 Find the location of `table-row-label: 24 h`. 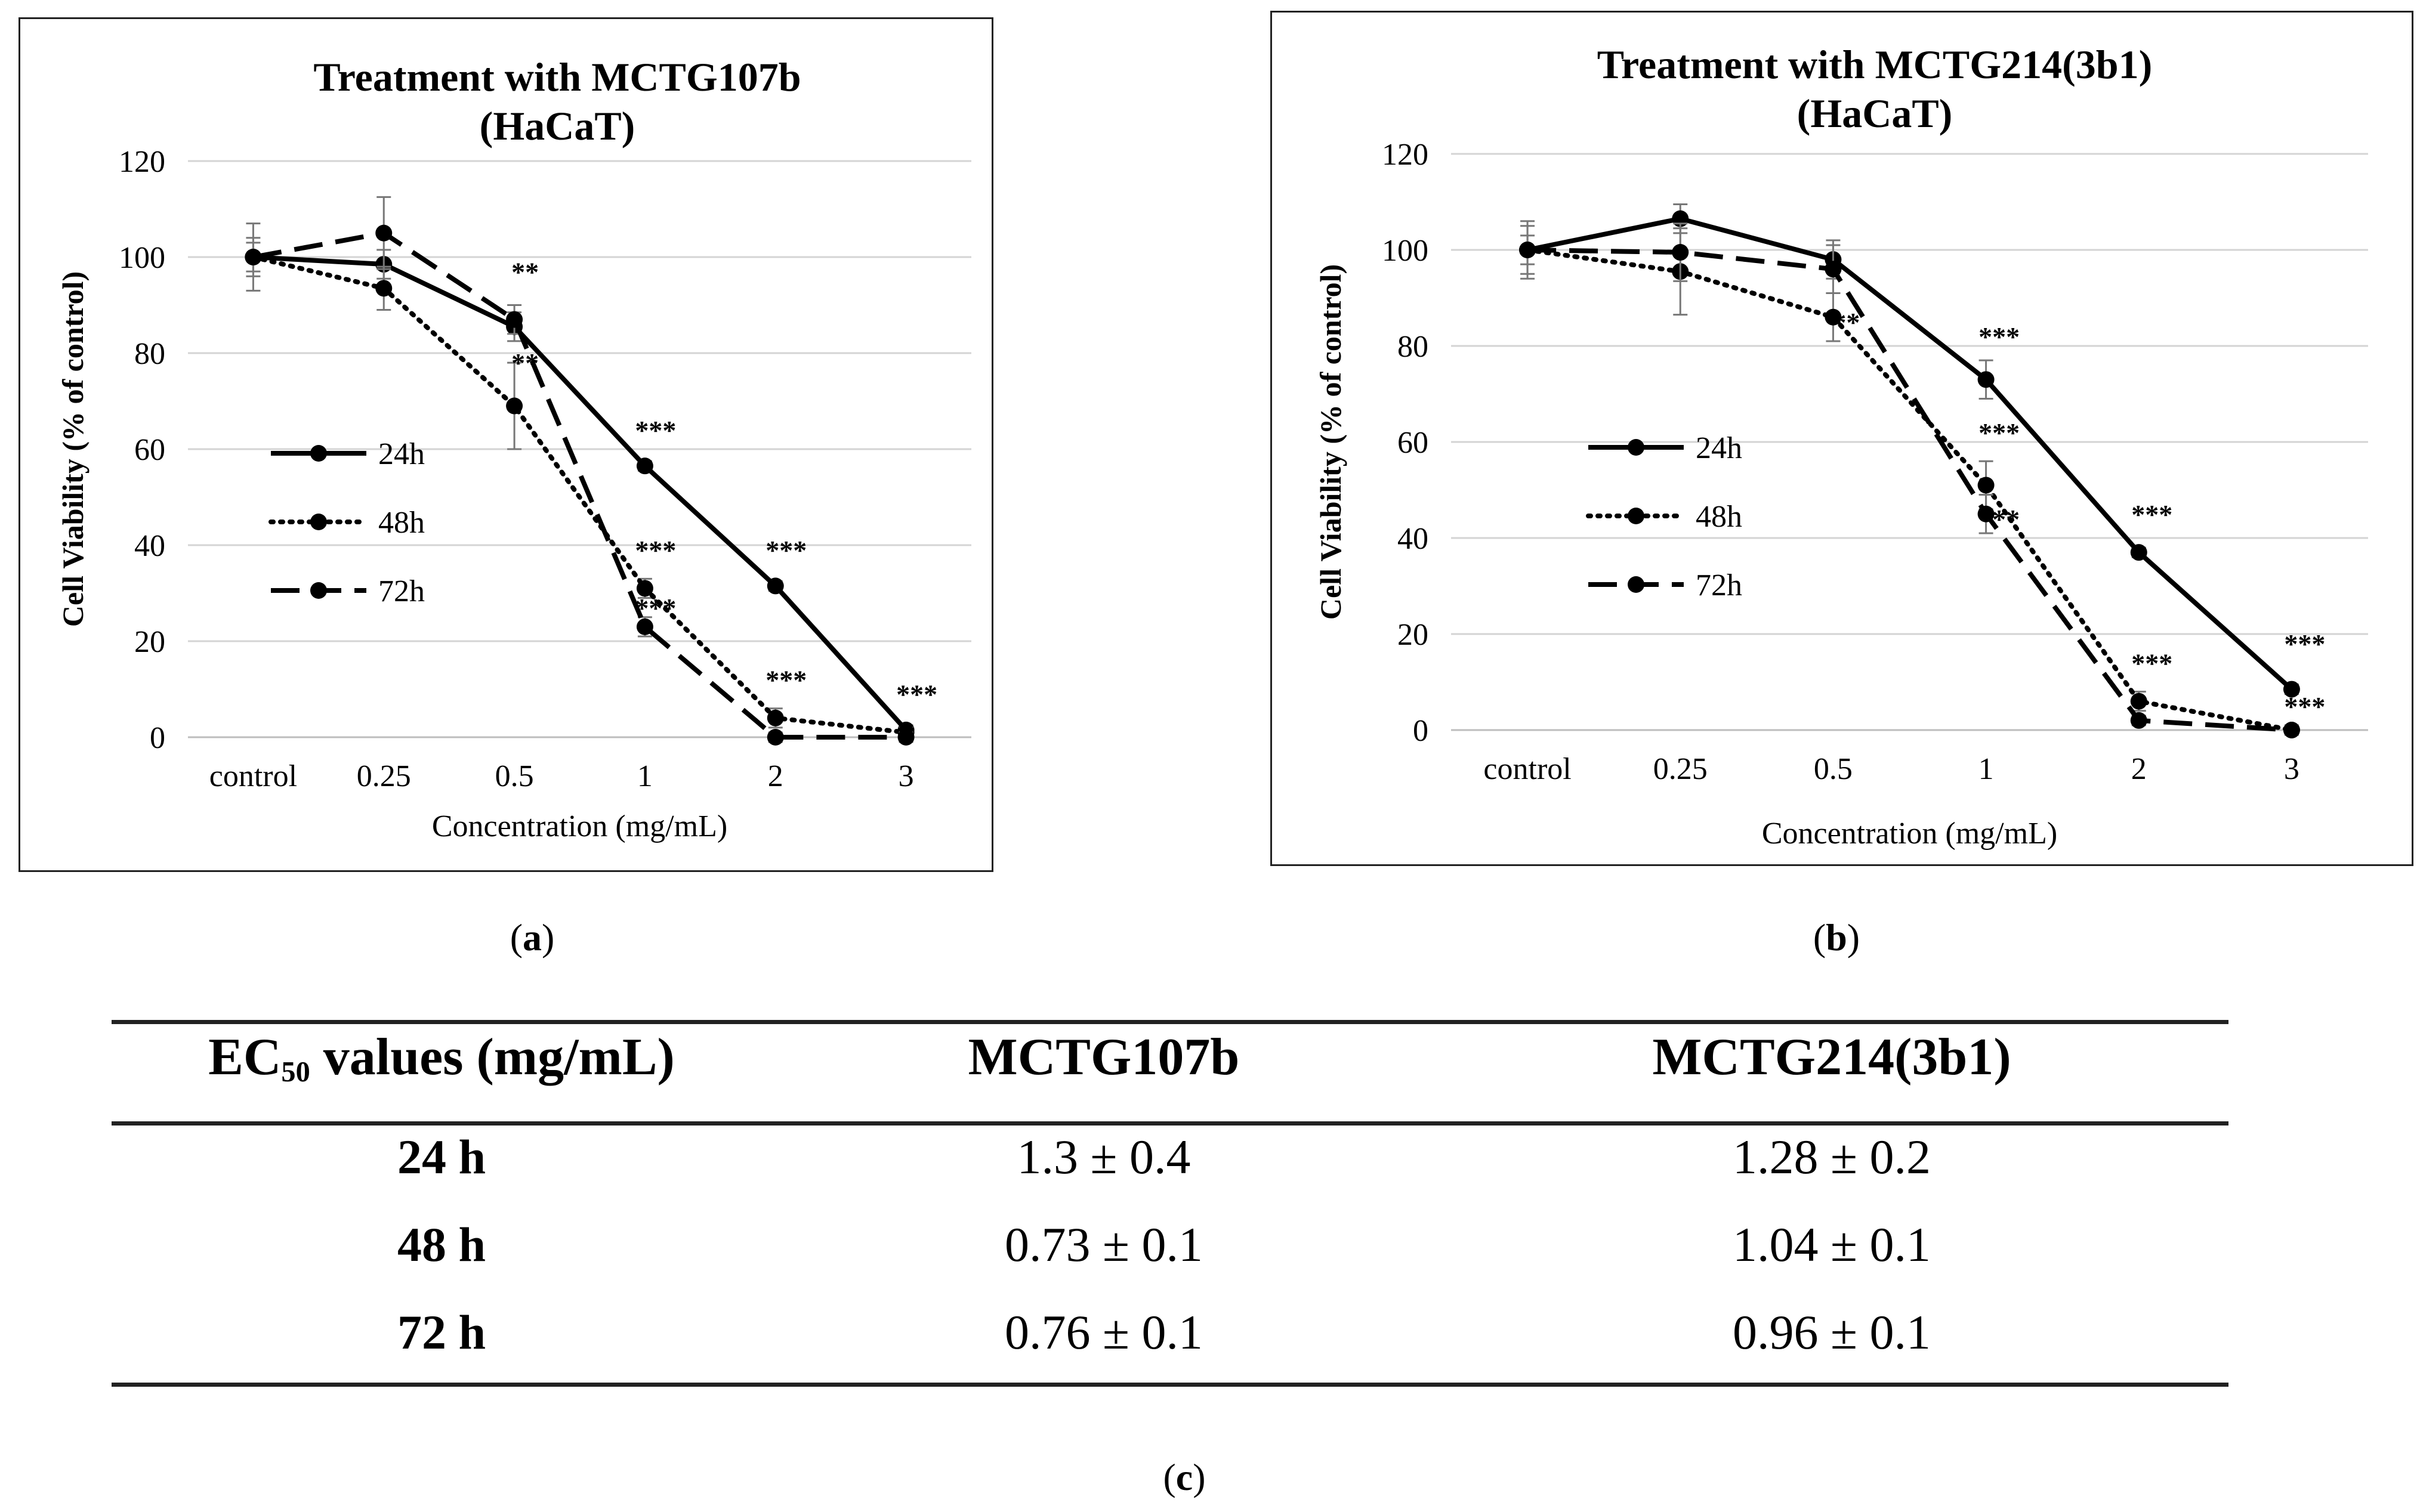

table-row-label: 24 h is located at coordinates (442, 1157).